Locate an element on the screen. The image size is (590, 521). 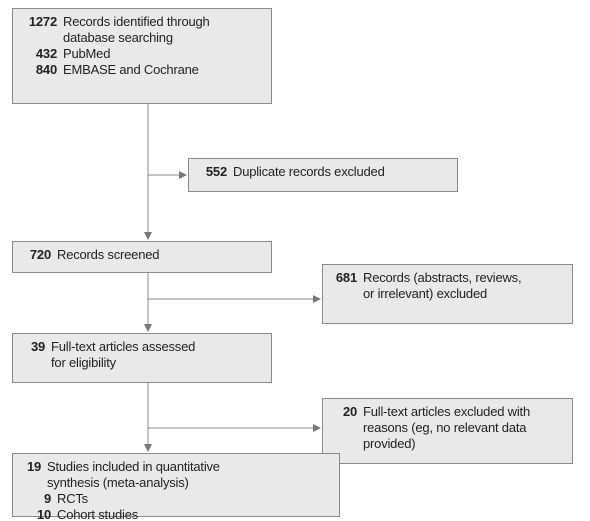
count: 20 is located at coordinates (349, 411).